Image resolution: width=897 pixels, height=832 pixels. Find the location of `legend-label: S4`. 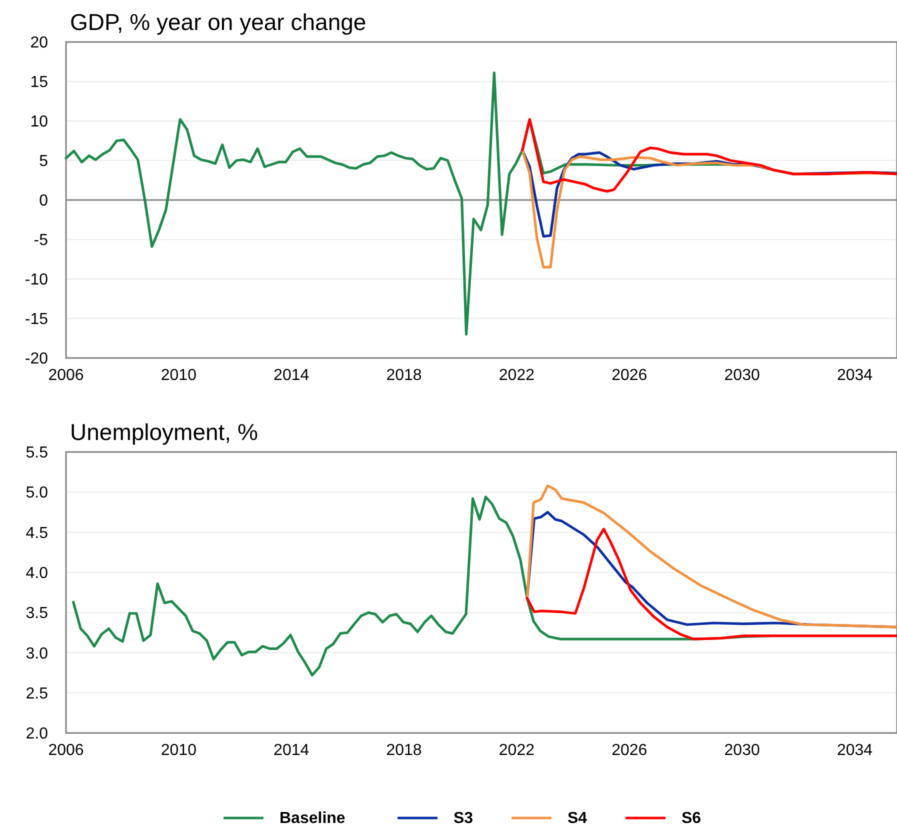

legend-label: S4 is located at coordinates (578, 818).